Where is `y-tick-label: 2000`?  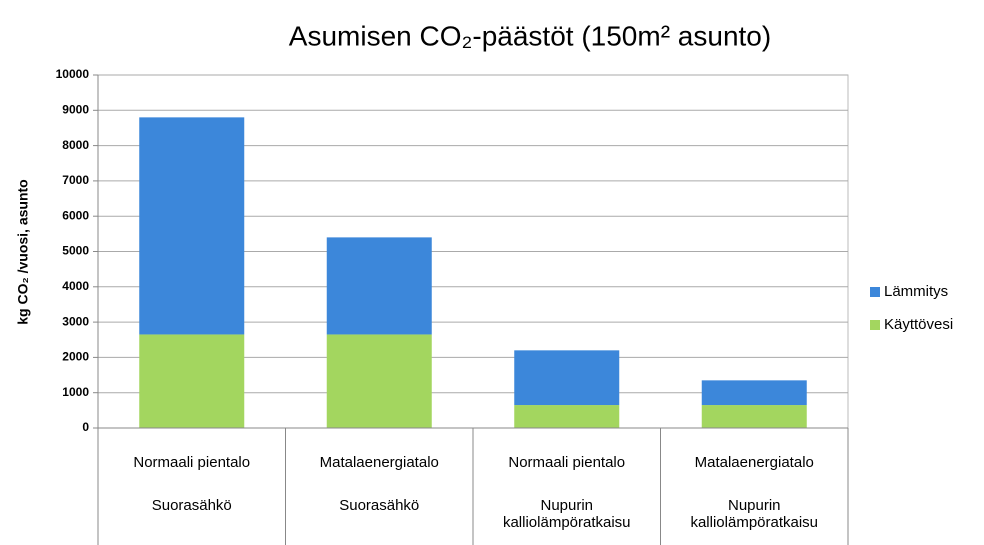
y-tick-label: 2000 is located at coordinates (75, 357).